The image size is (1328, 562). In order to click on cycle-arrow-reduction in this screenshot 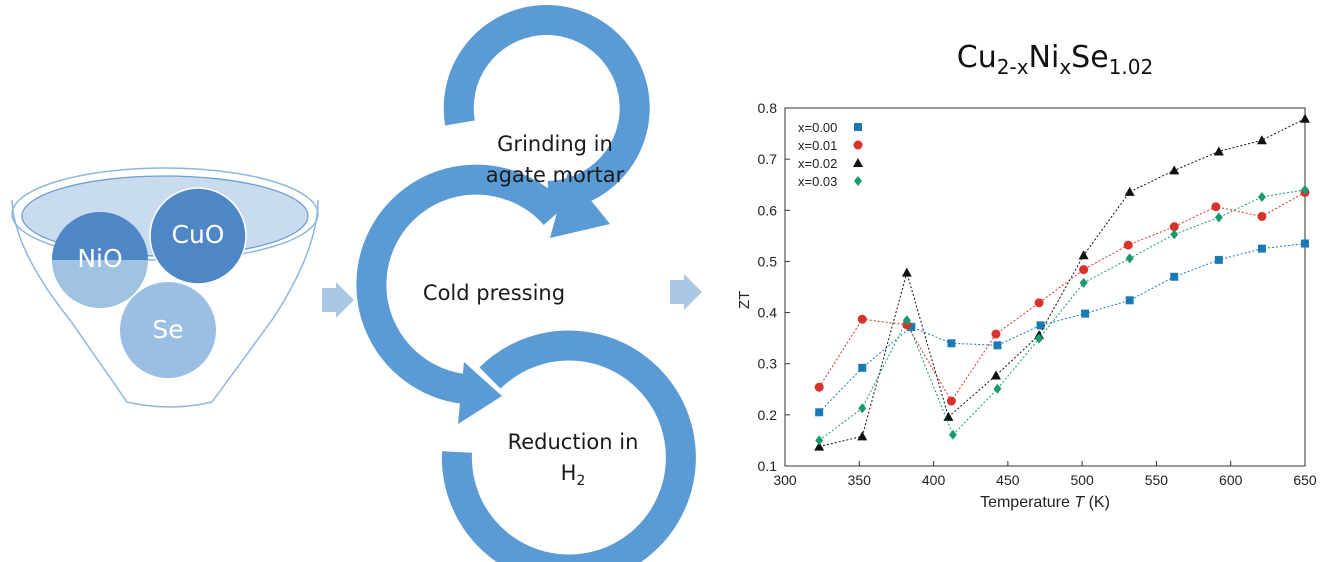, I will do `click(568, 446)`.